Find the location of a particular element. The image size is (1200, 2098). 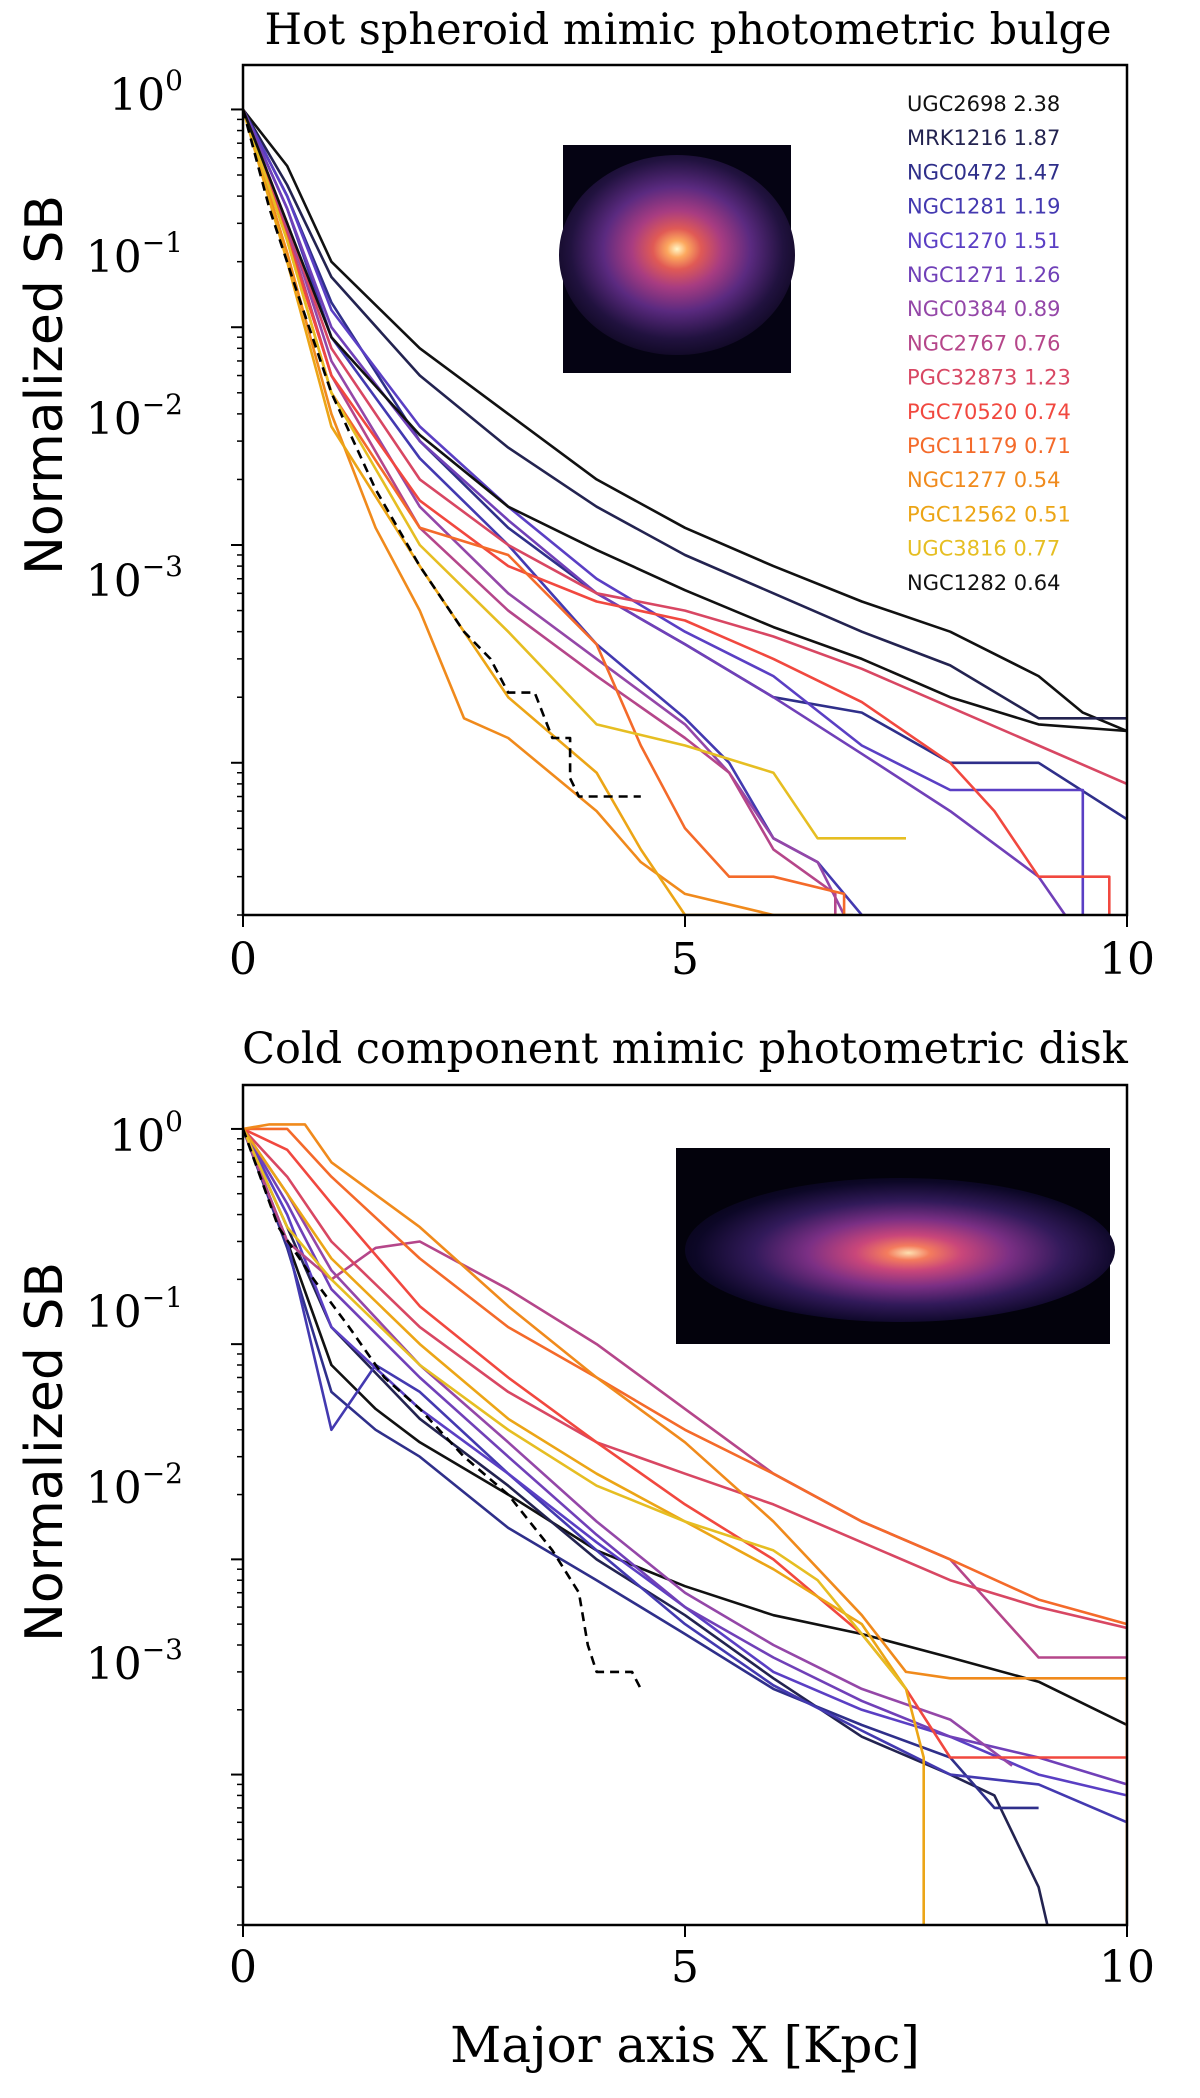

legend-entry-ugc2698: UGC2698 2.38 is located at coordinates (983, 104).